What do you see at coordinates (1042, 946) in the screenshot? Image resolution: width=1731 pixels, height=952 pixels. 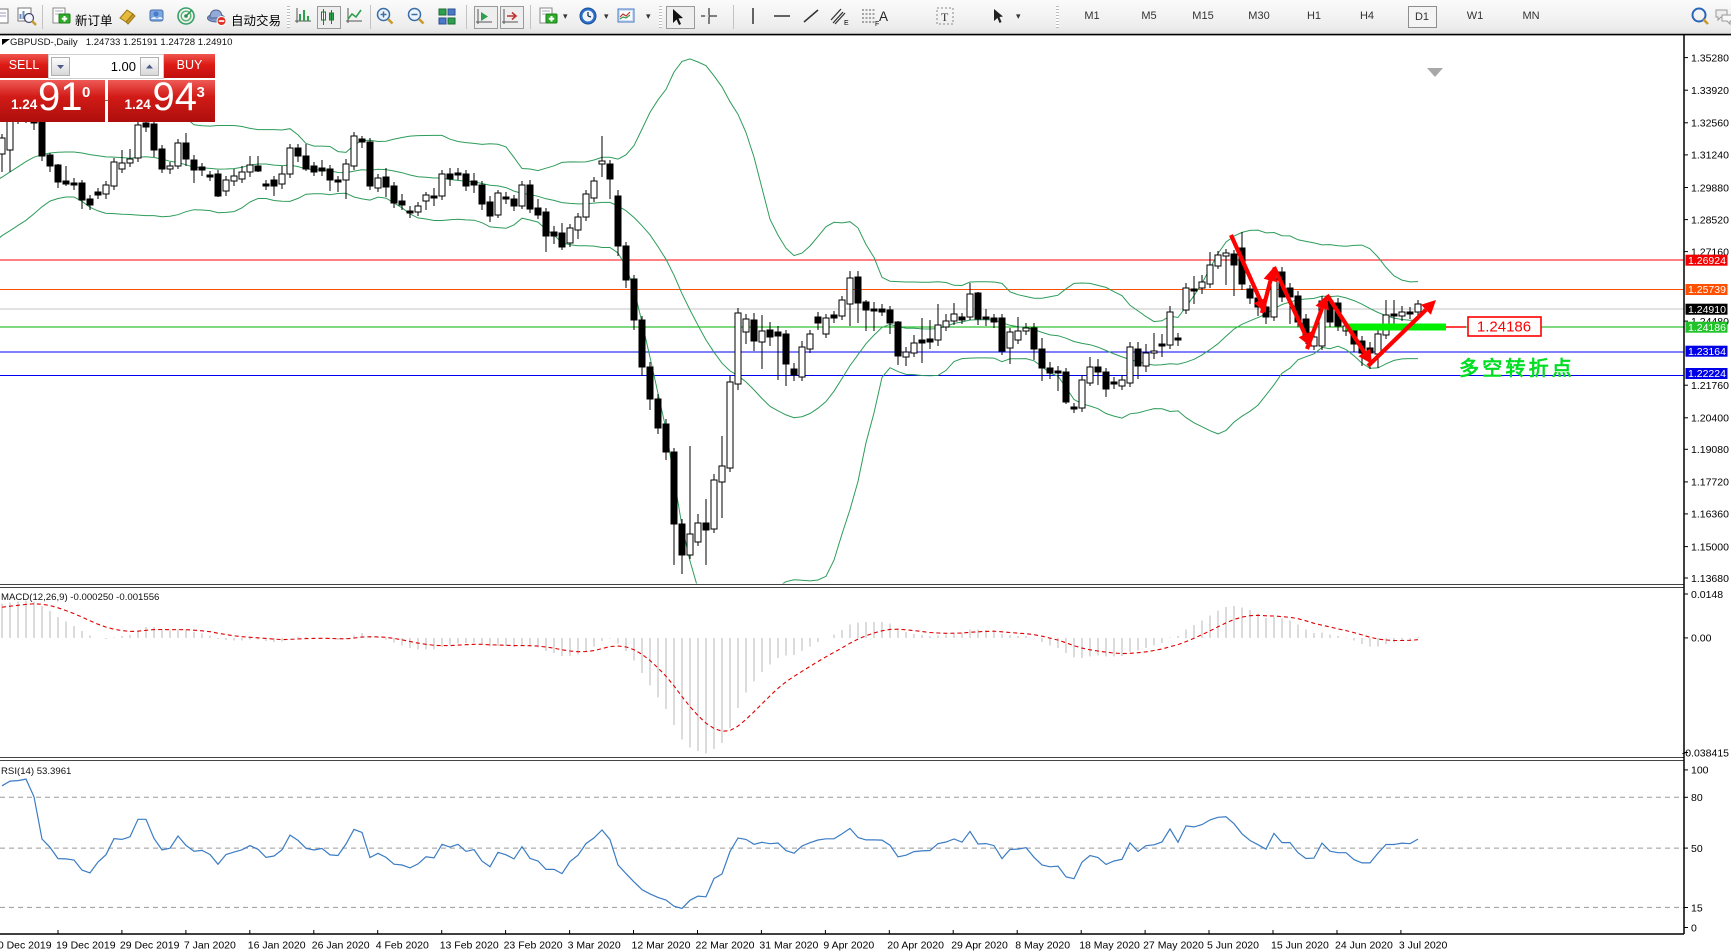 I see `svg-text: 8 May 2020` at bounding box center [1042, 946].